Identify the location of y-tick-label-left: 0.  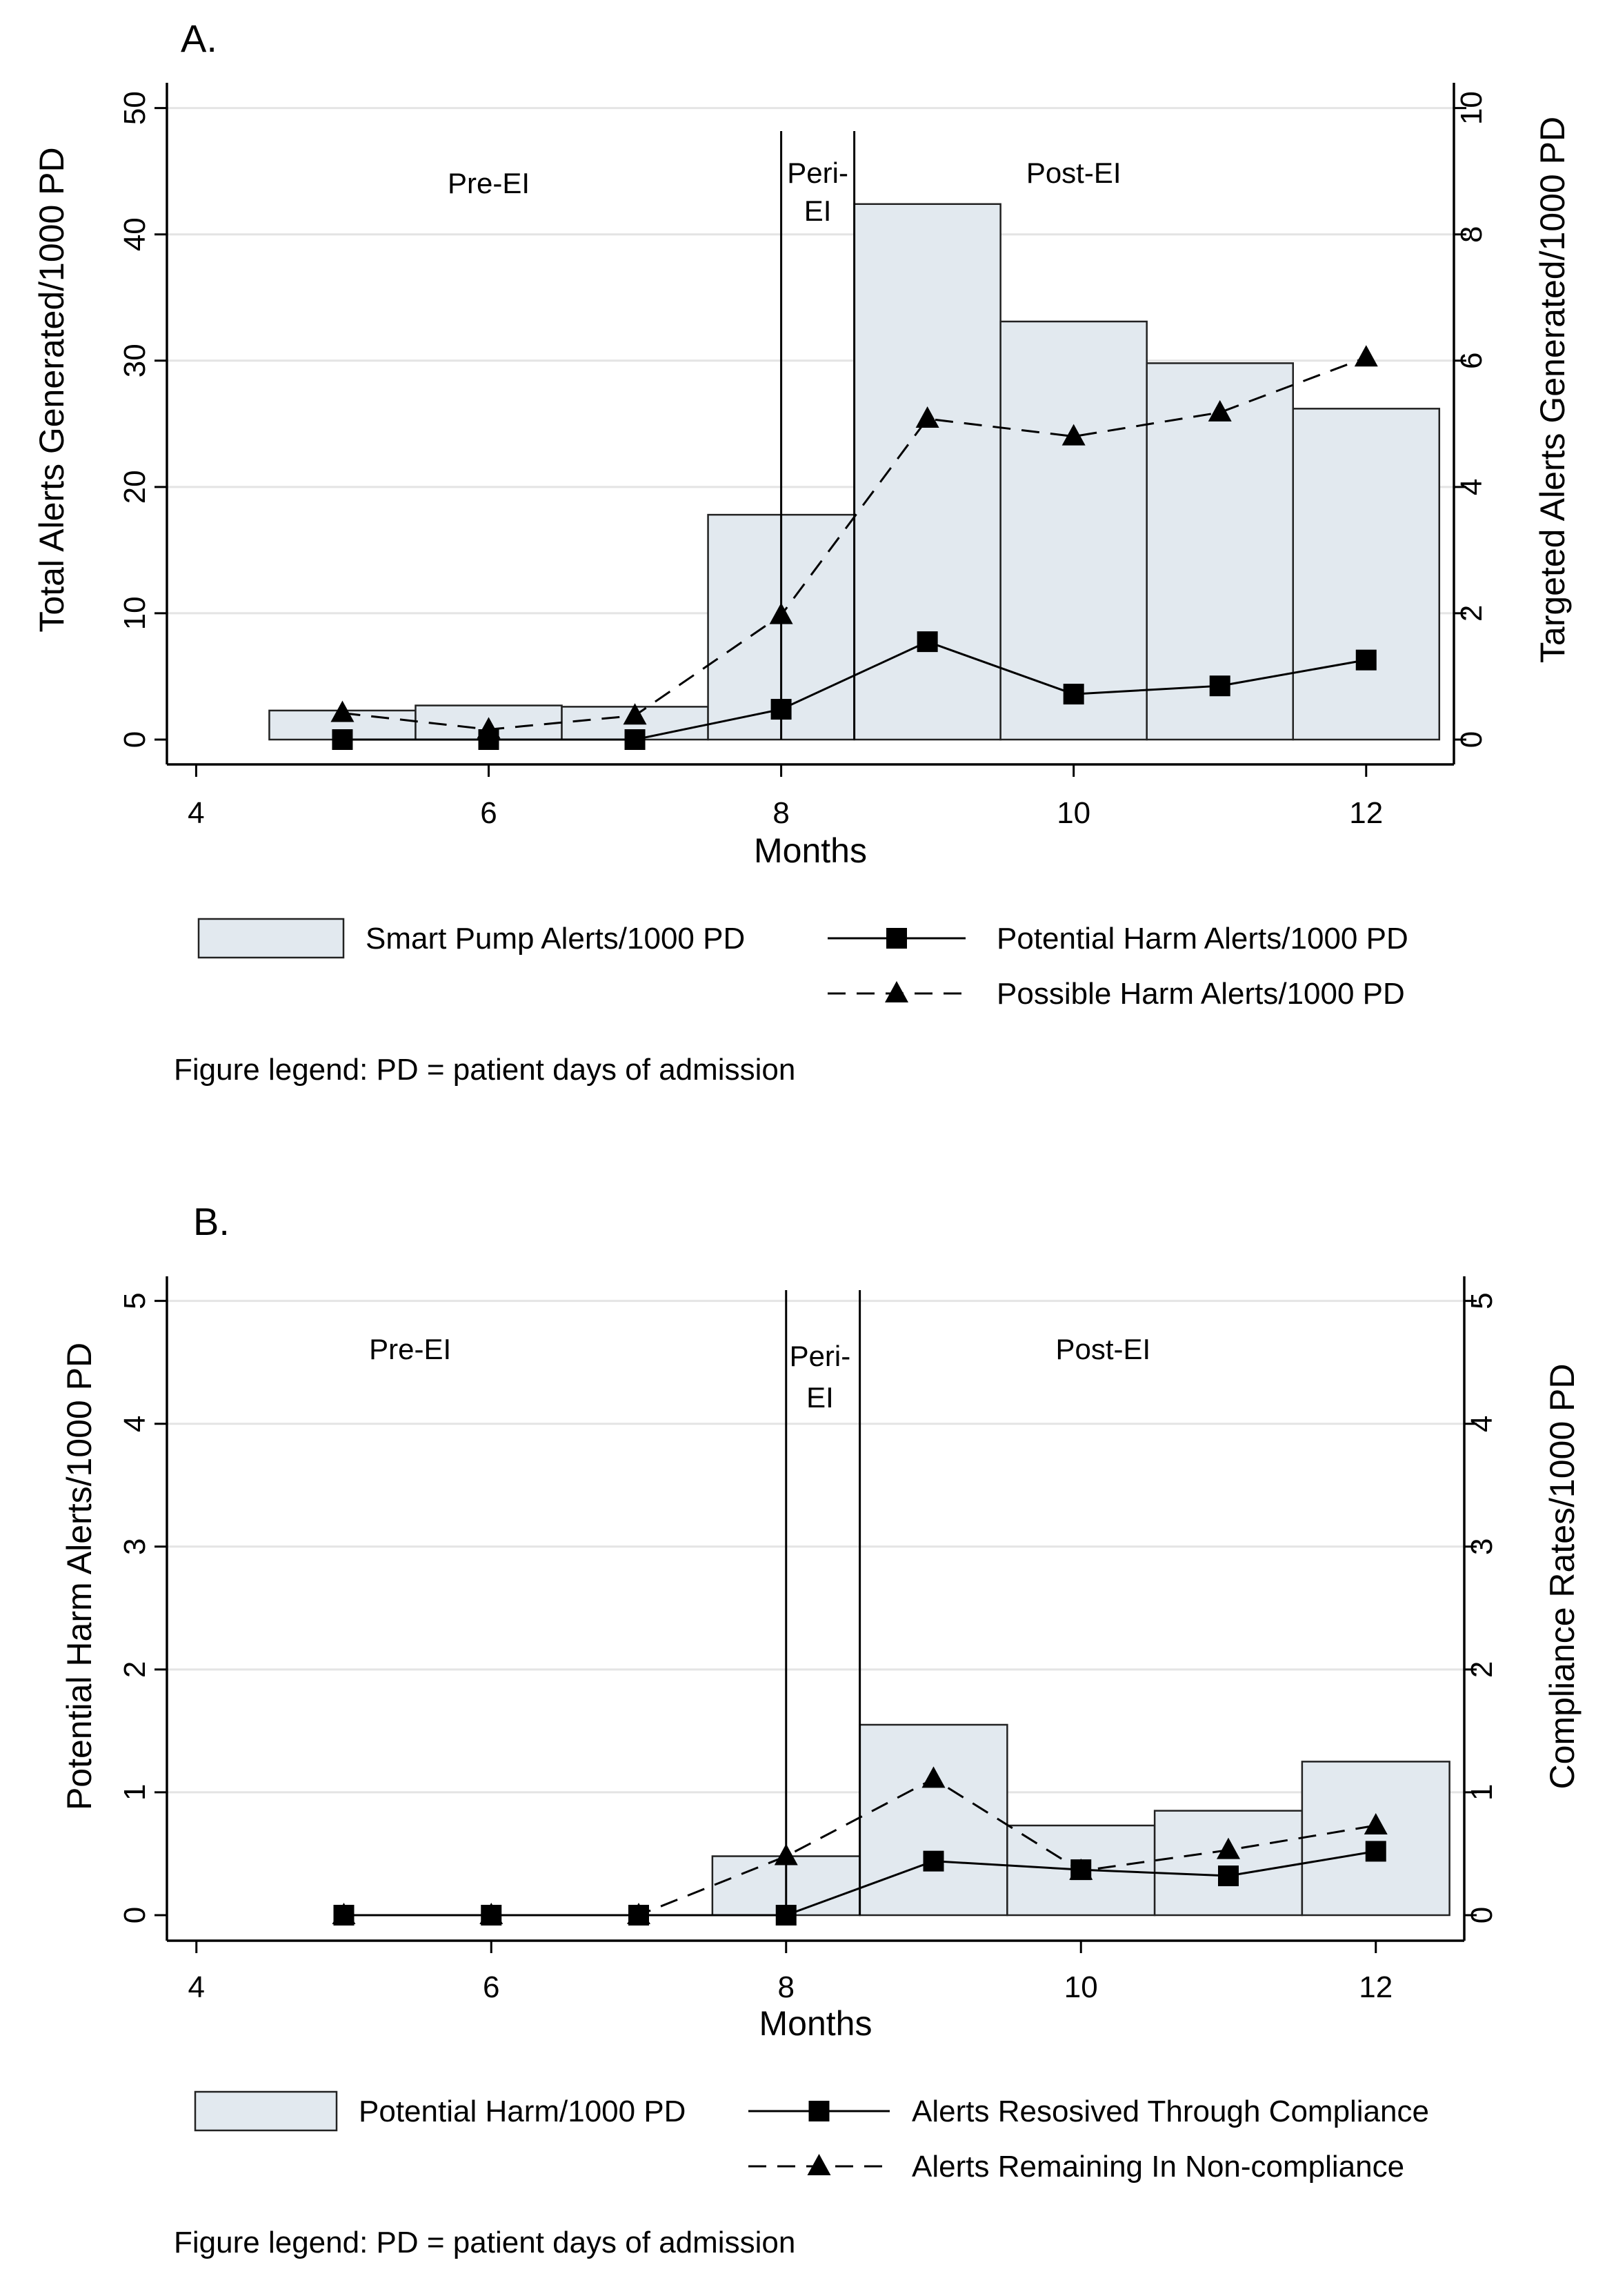
(135, 1915).